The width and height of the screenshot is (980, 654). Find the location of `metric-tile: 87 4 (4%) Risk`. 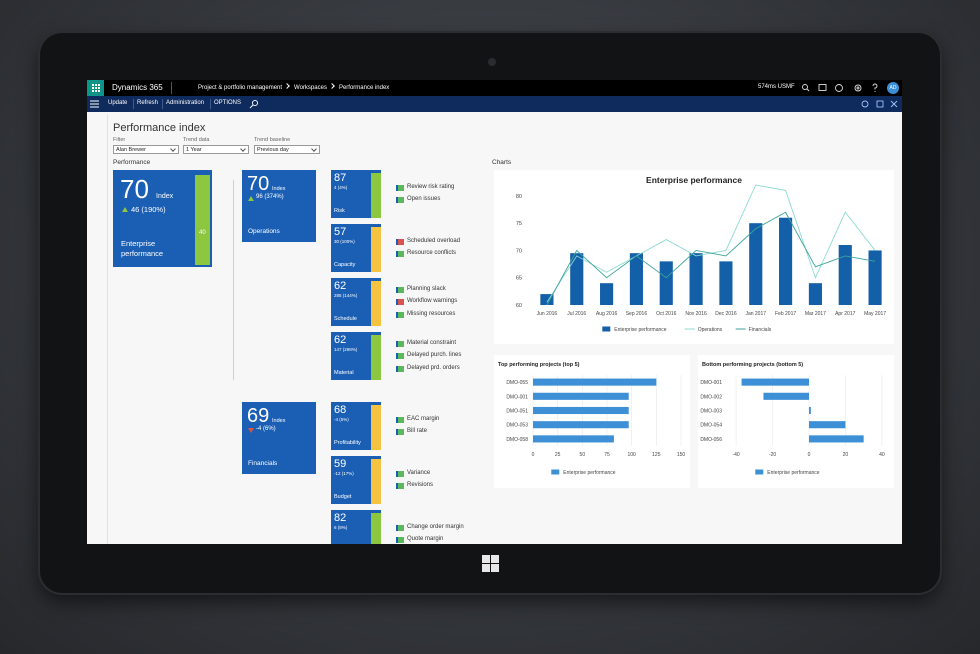

metric-tile: 87 4 (4%) Risk is located at coordinates (356, 194).